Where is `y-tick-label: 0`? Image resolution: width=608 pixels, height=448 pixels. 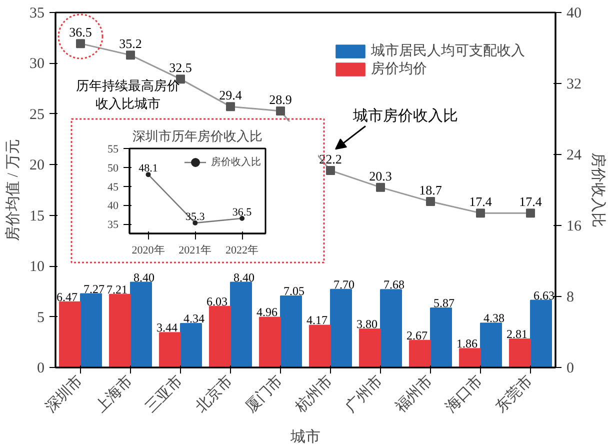 y-tick-label: 0 is located at coordinates (40, 368).